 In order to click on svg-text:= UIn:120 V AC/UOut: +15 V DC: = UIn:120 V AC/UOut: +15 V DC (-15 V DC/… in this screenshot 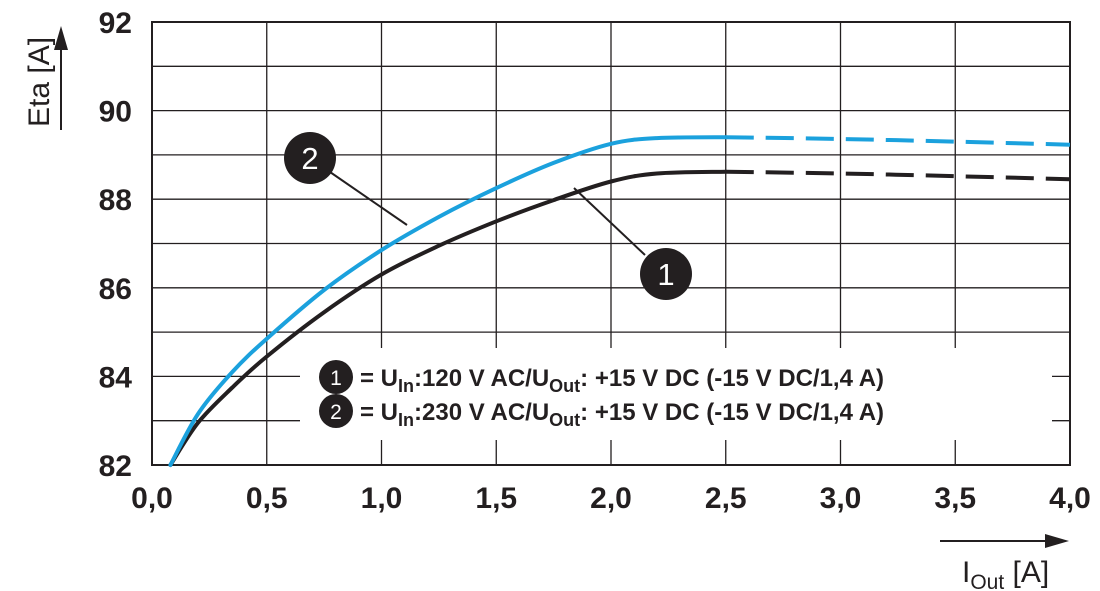, I will do `click(622, 380)`.